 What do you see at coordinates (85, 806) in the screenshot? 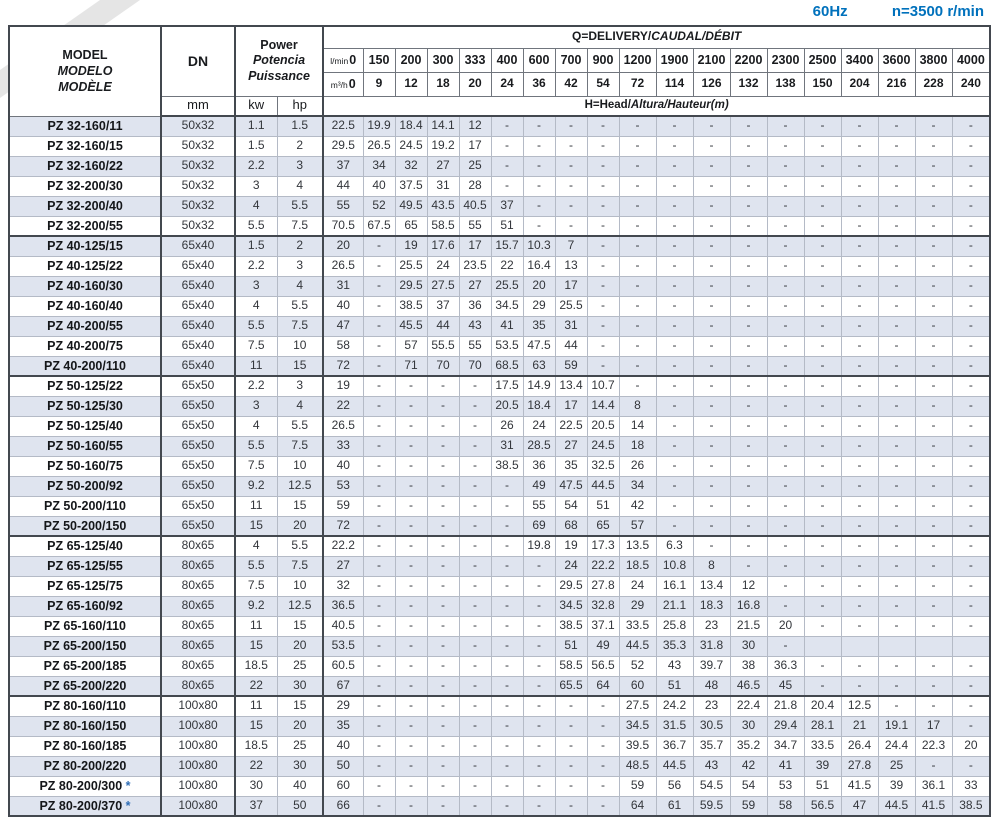
I see `model-name: PZ 80-200/370 *` at bounding box center [85, 806].